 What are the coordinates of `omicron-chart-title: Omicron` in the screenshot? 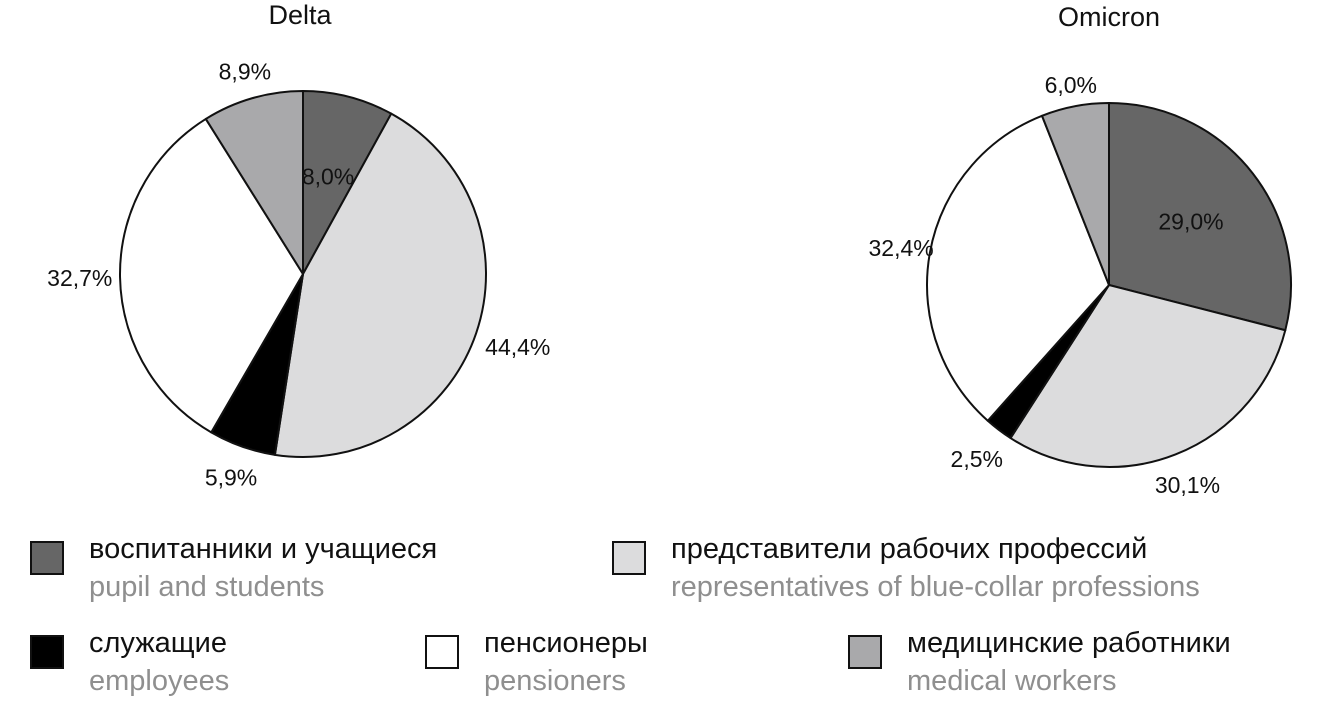 It's located at (1109, 17).